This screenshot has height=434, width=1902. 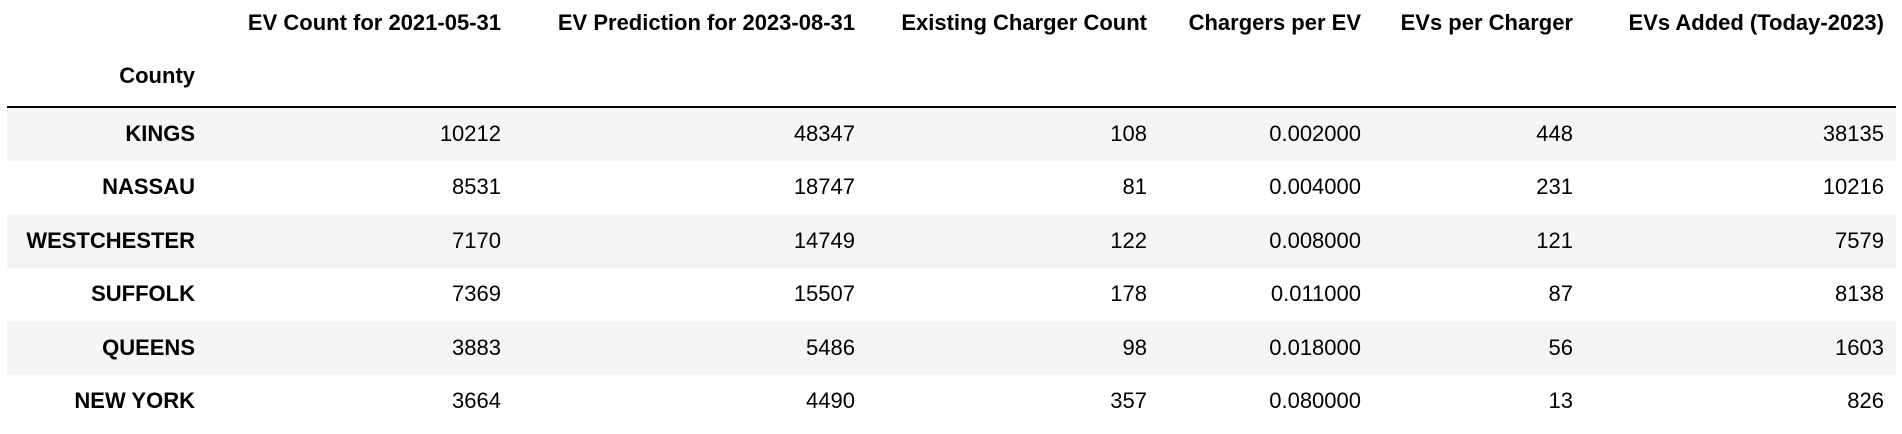 I want to click on table-cell: 56, so click(x=1560, y=347).